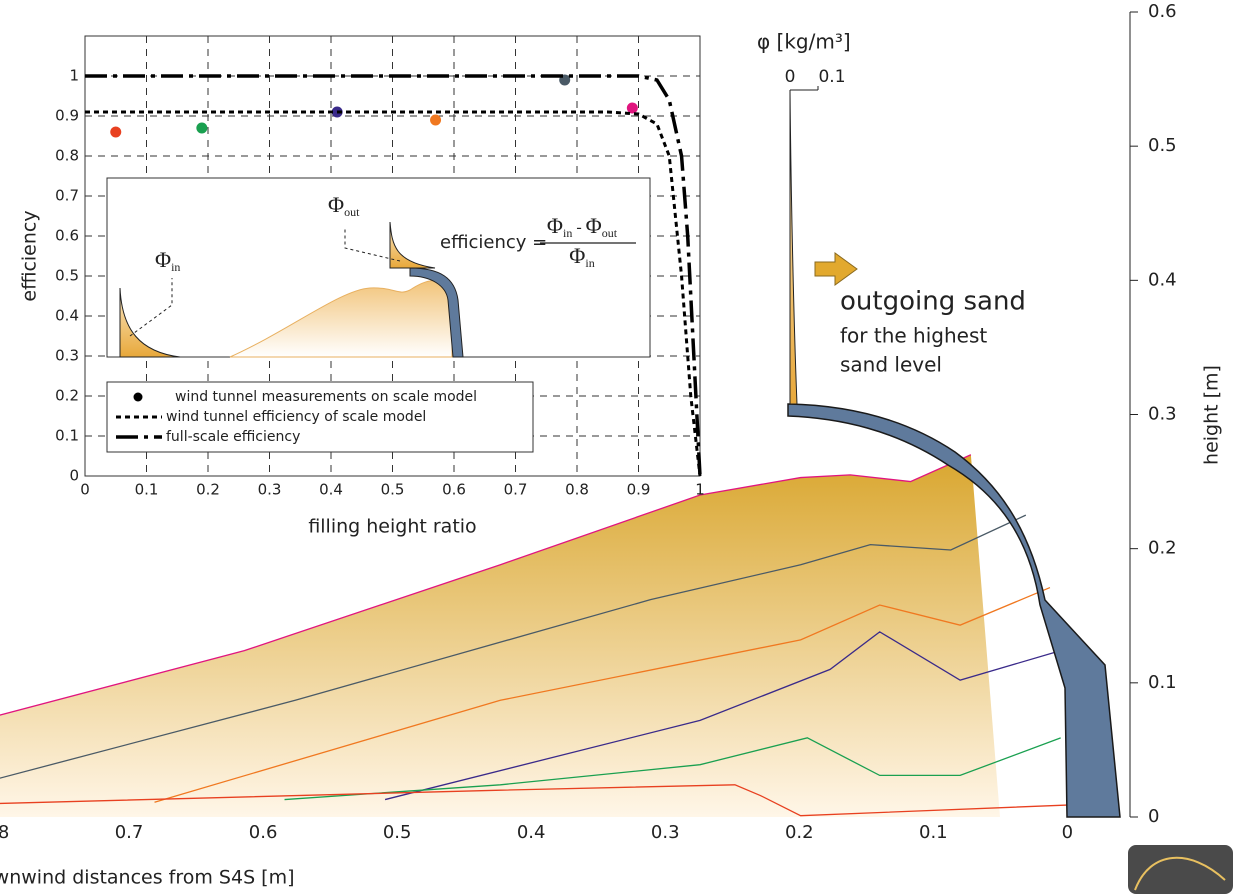 The image size is (1233, 894). Describe the element at coordinates (831, 77) in the screenshot. I see `density-tick-label: 0.1` at that location.